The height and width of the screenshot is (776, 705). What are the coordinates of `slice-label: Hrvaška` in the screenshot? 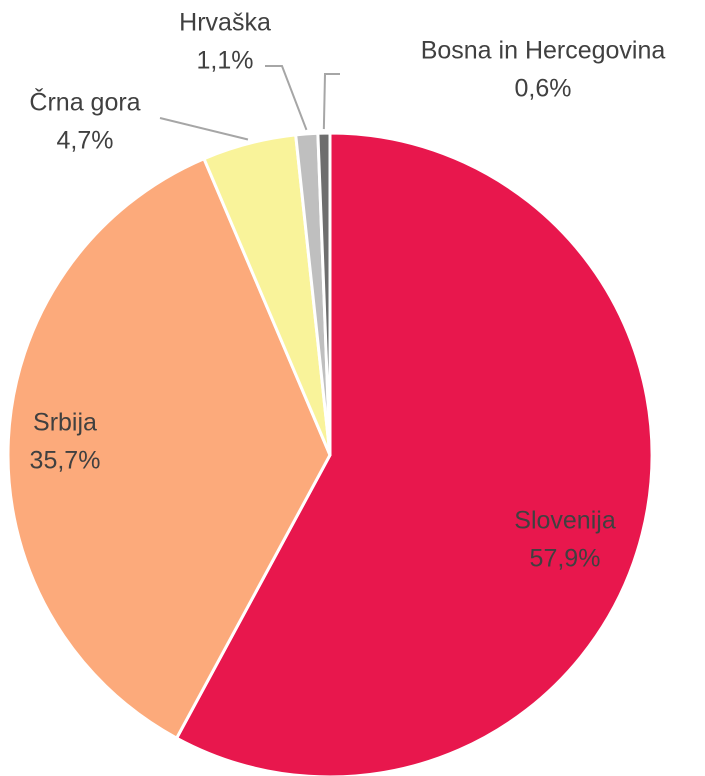 It's located at (225, 23).